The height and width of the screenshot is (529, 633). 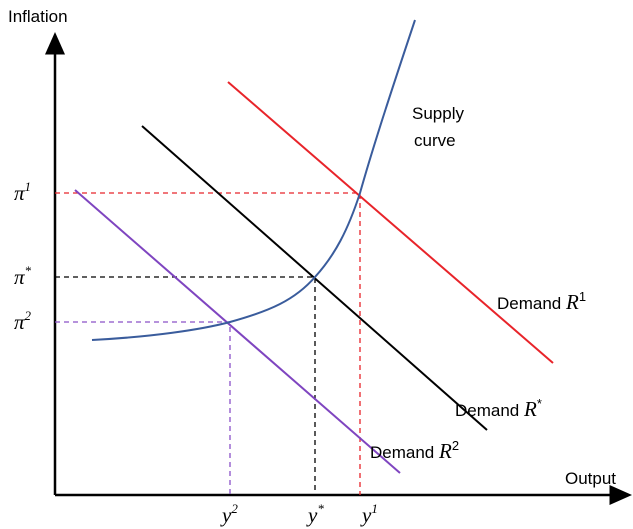 What do you see at coordinates (590, 478) in the screenshot?
I see `x-axis-label: Output` at bounding box center [590, 478].